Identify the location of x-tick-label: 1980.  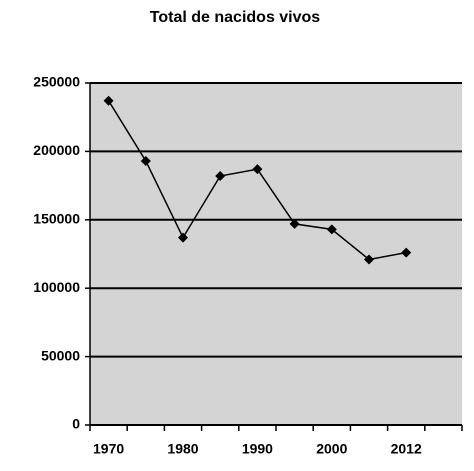
(182, 449).